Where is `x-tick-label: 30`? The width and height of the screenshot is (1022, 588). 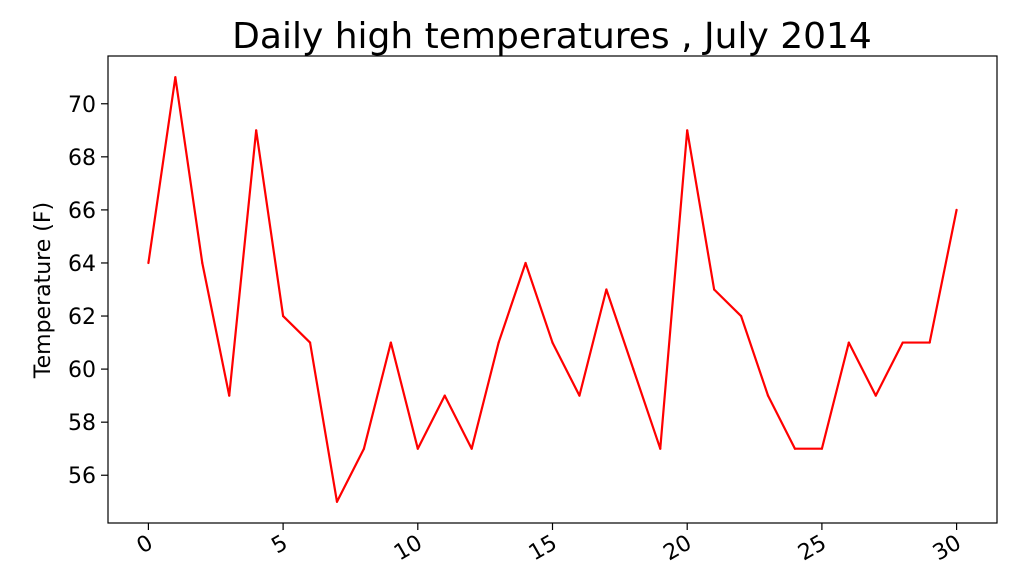
x-tick-label: 30 is located at coordinates (947, 549).